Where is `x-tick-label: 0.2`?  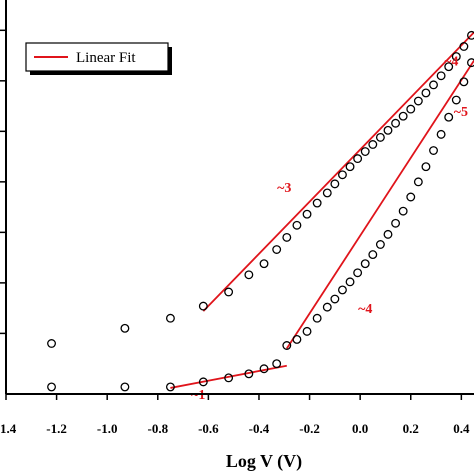 x-tick-label: 0.2 is located at coordinates (411, 428).